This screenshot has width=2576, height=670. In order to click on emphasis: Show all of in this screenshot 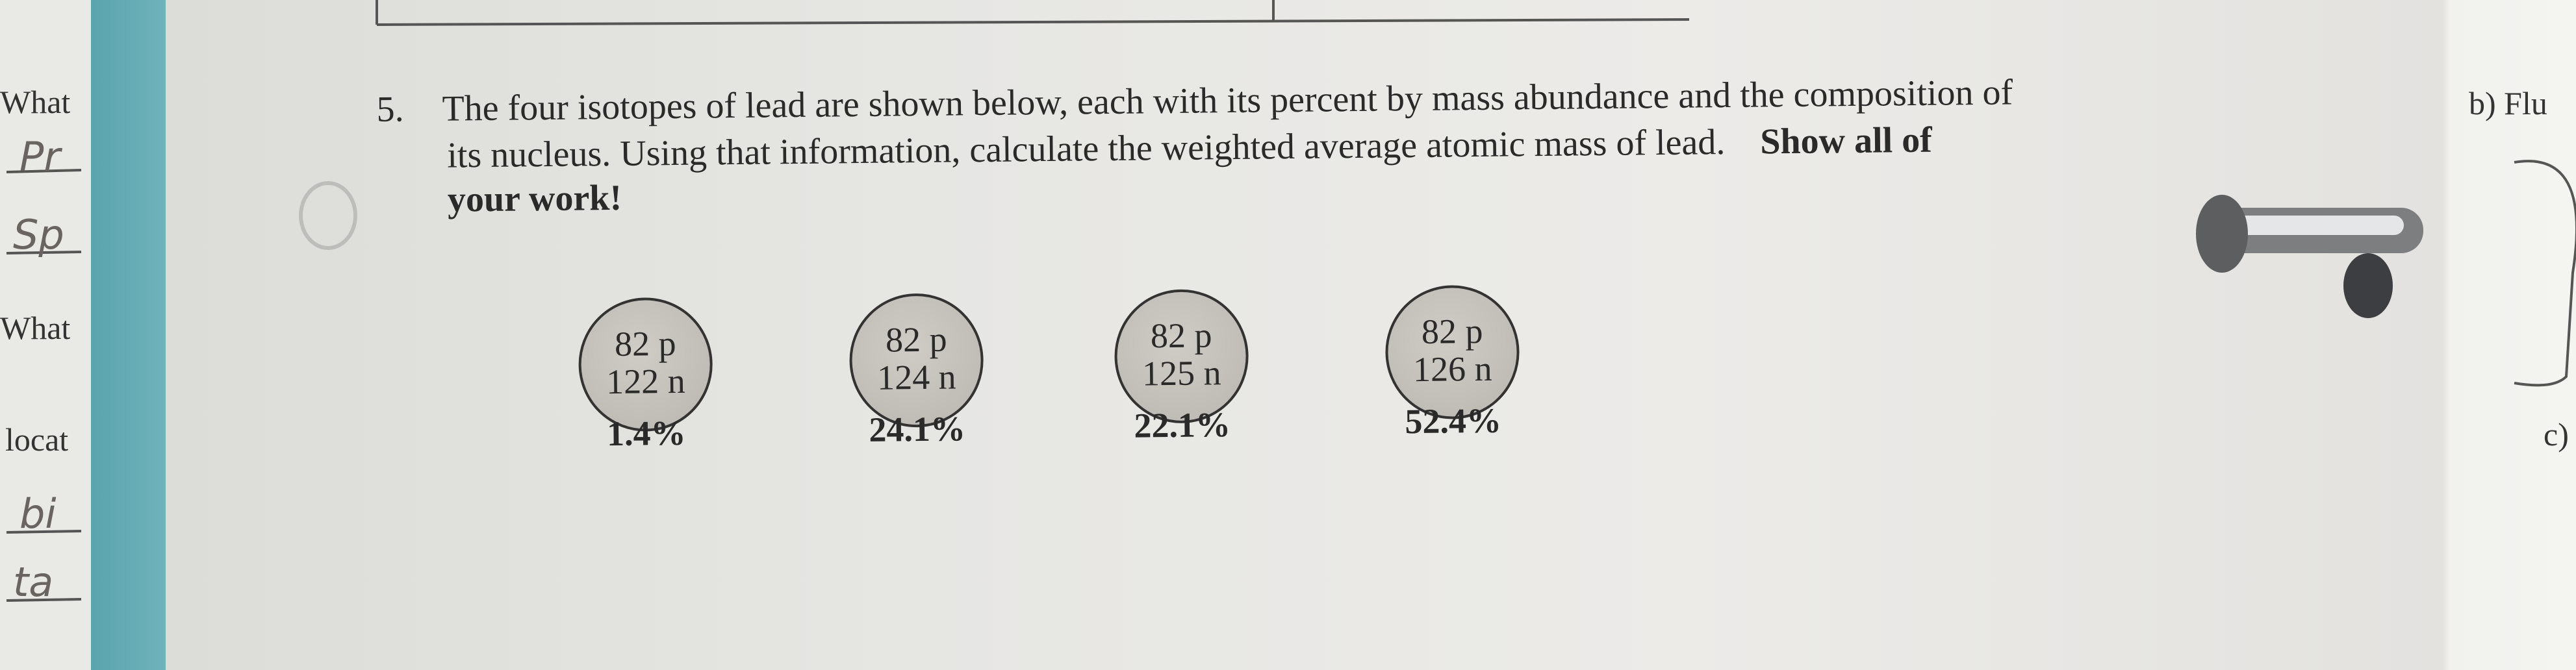, I will do `click(1846, 140)`.